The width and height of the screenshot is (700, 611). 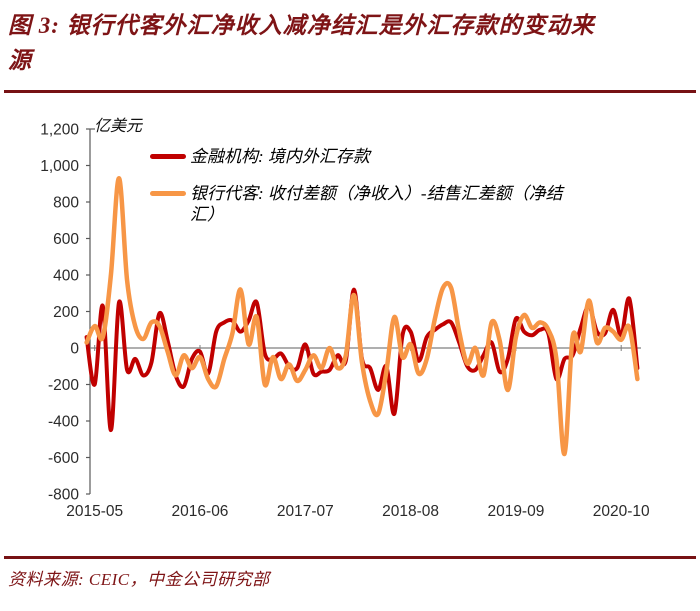 What do you see at coordinates (365, 348) in the screenshot?
I see `zero-line` at bounding box center [365, 348].